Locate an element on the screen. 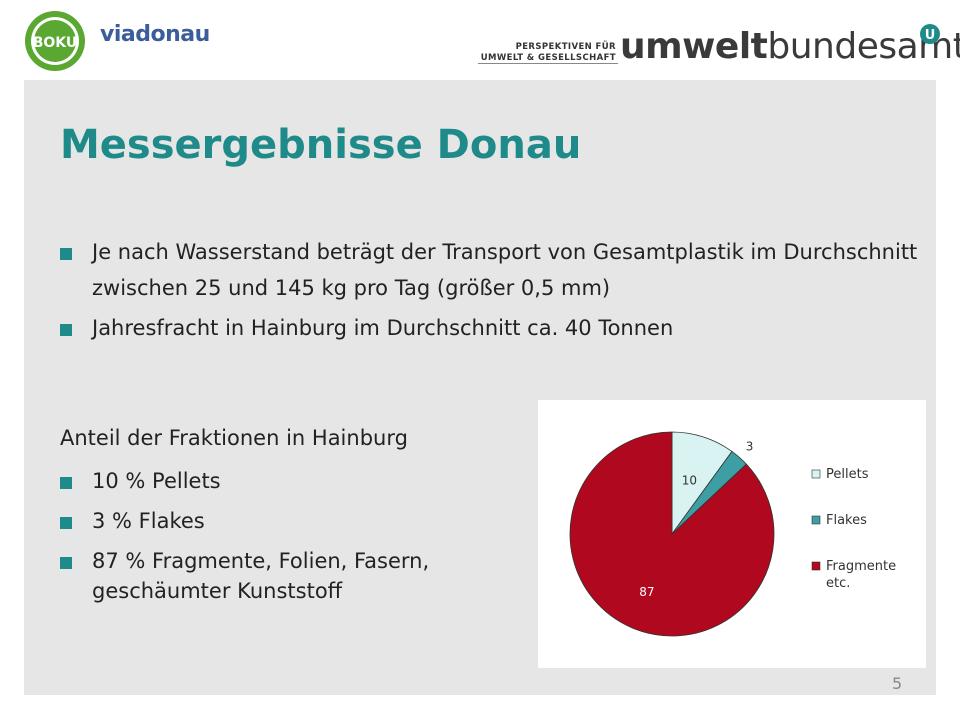  uba-tagline: PERSPEKTIVEN FÜR UMWELT & GESELLSCHAFT is located at coordinates (547, 53).